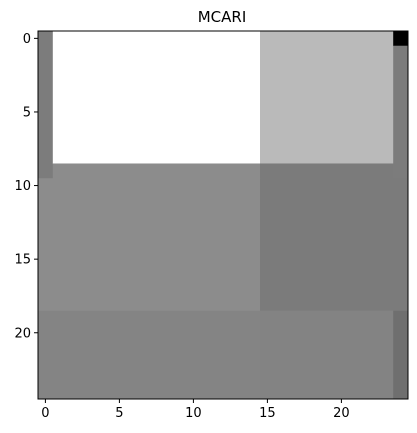  Describe the element at coordinates (45, 413) in the screenshot. I see `x-tick-label: 0` at that location.